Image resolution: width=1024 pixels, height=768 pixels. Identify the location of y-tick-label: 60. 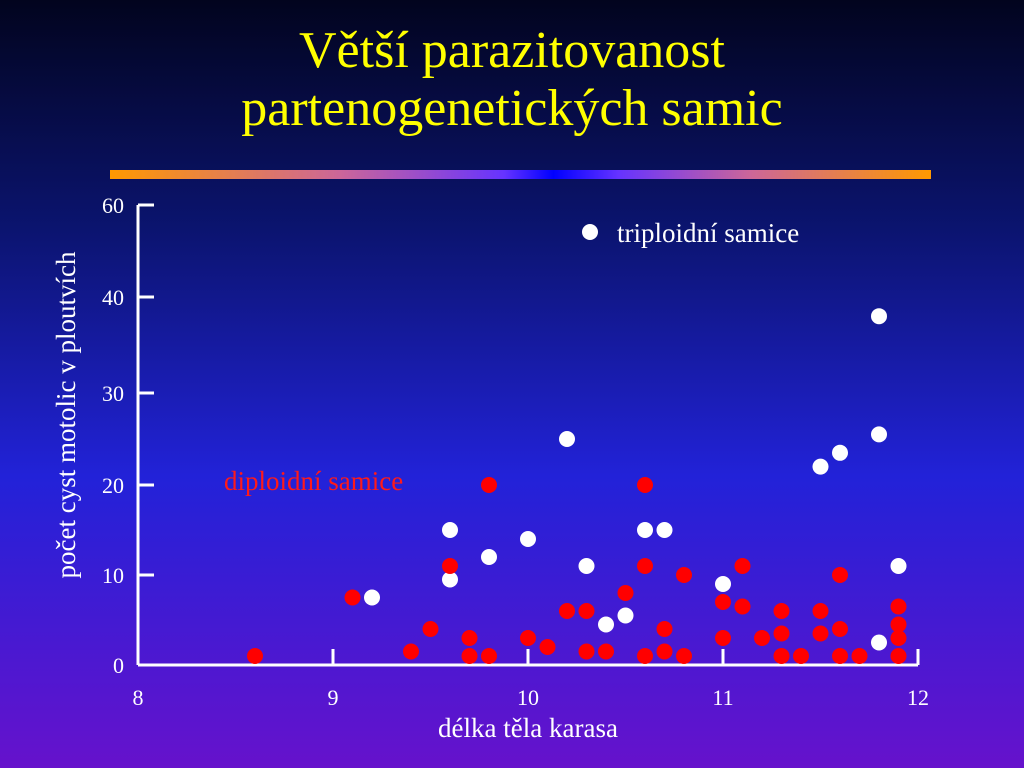
(113, 205).